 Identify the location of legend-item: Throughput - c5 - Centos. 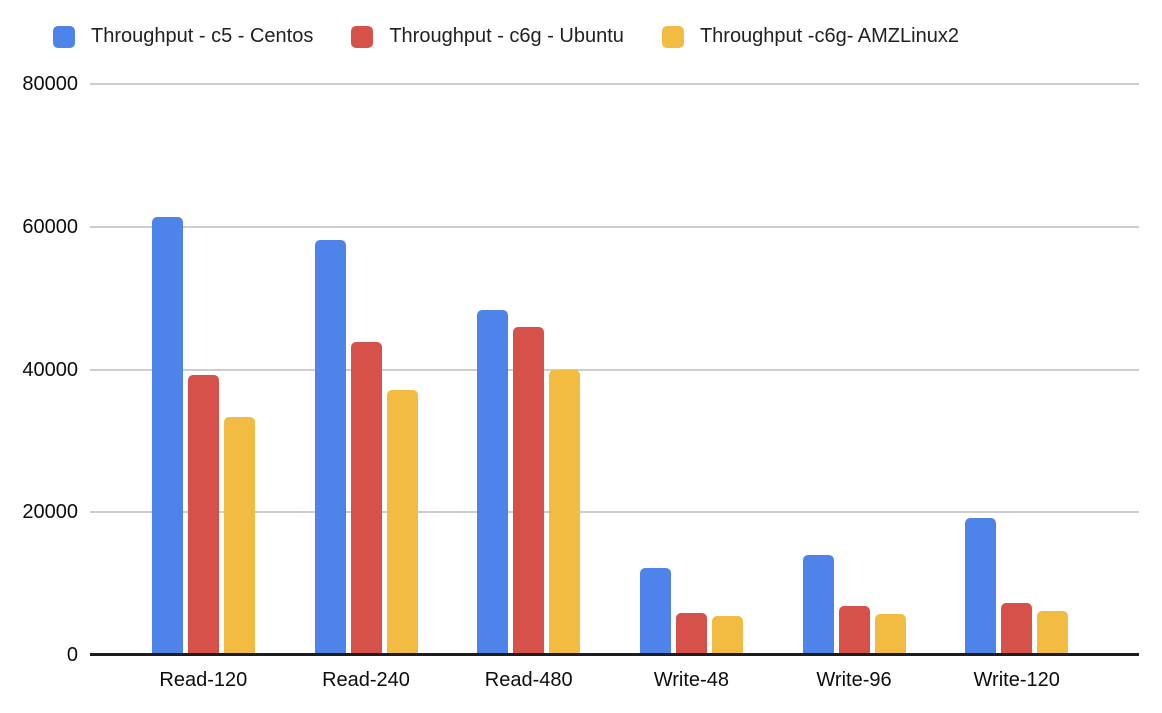
(183, 36).